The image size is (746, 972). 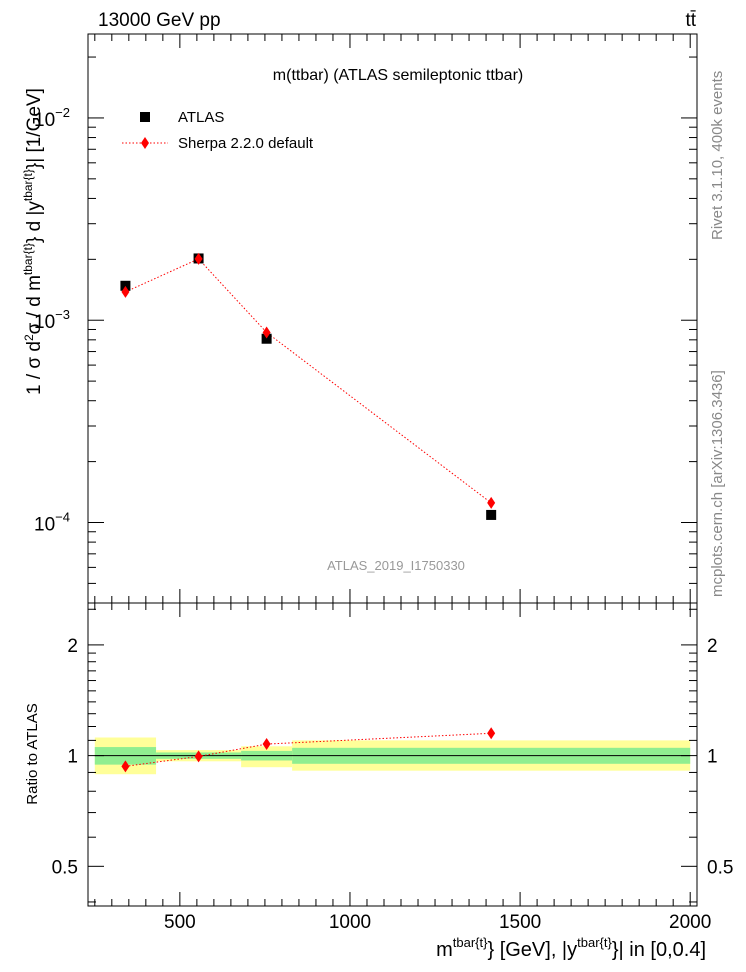 I want to click on legend-label-sherpa: Sherpa 2.2.0 default, so click(x=246, y=143).